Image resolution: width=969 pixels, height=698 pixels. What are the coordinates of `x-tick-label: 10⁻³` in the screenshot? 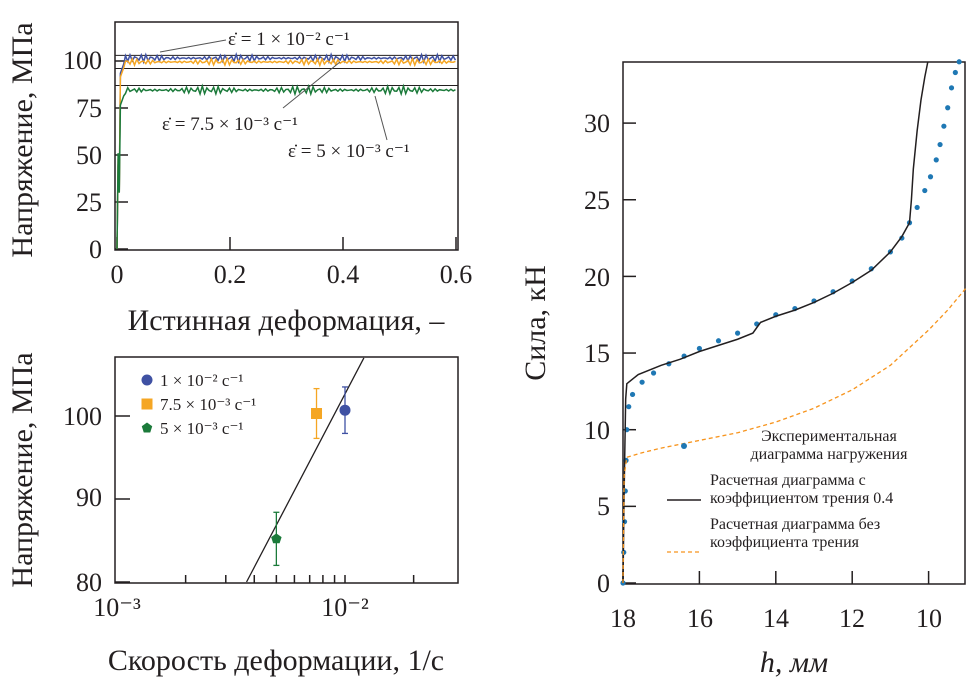 It's located at (117, 607).